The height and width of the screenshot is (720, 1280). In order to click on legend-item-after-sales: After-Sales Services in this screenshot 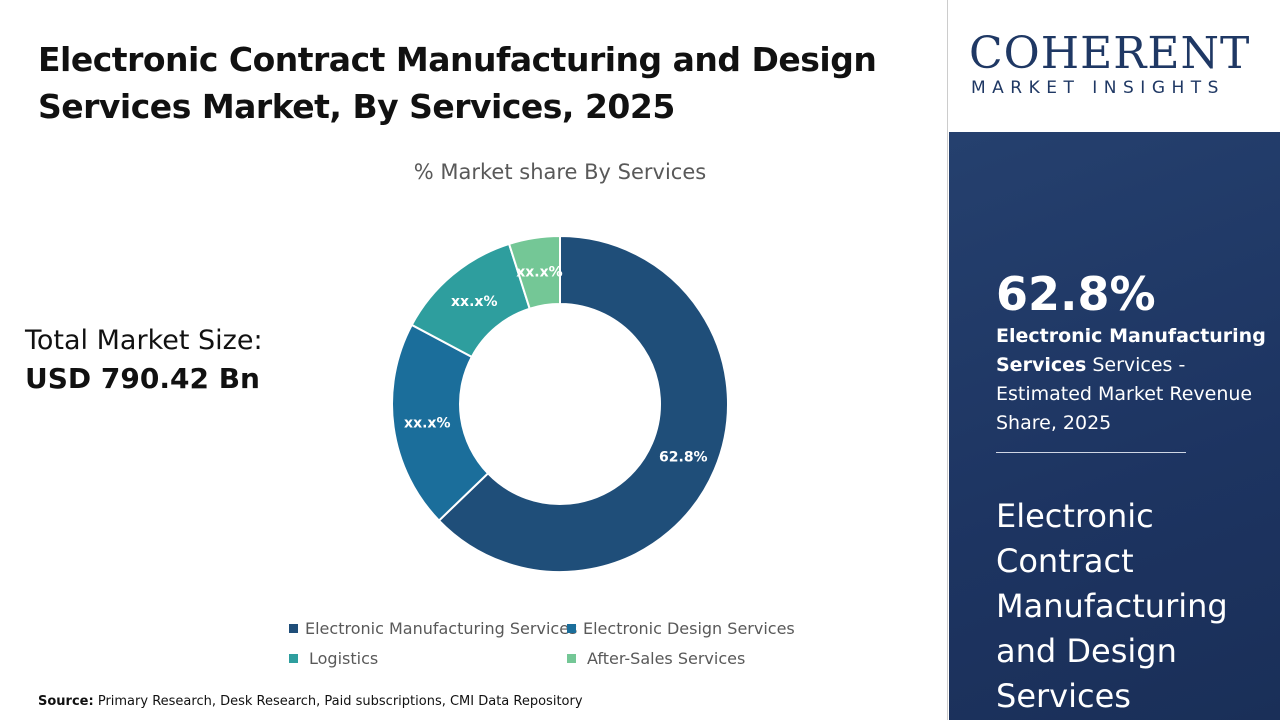, I will do `click(656, 658)`.